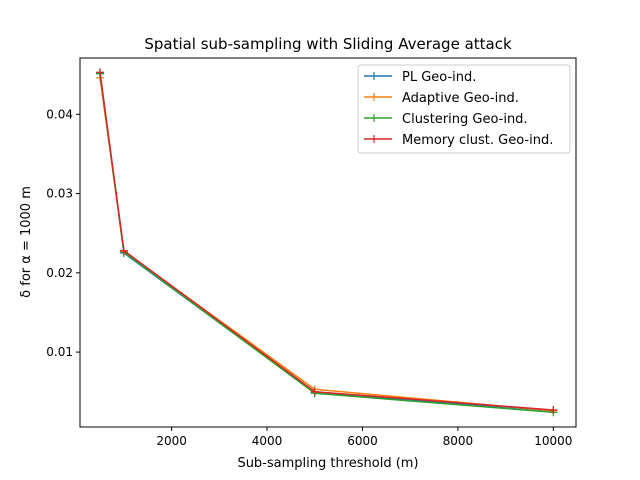 This screenshot has width=640, height=480. I want to click on x-tick-label: 8000, so click(458, 441).